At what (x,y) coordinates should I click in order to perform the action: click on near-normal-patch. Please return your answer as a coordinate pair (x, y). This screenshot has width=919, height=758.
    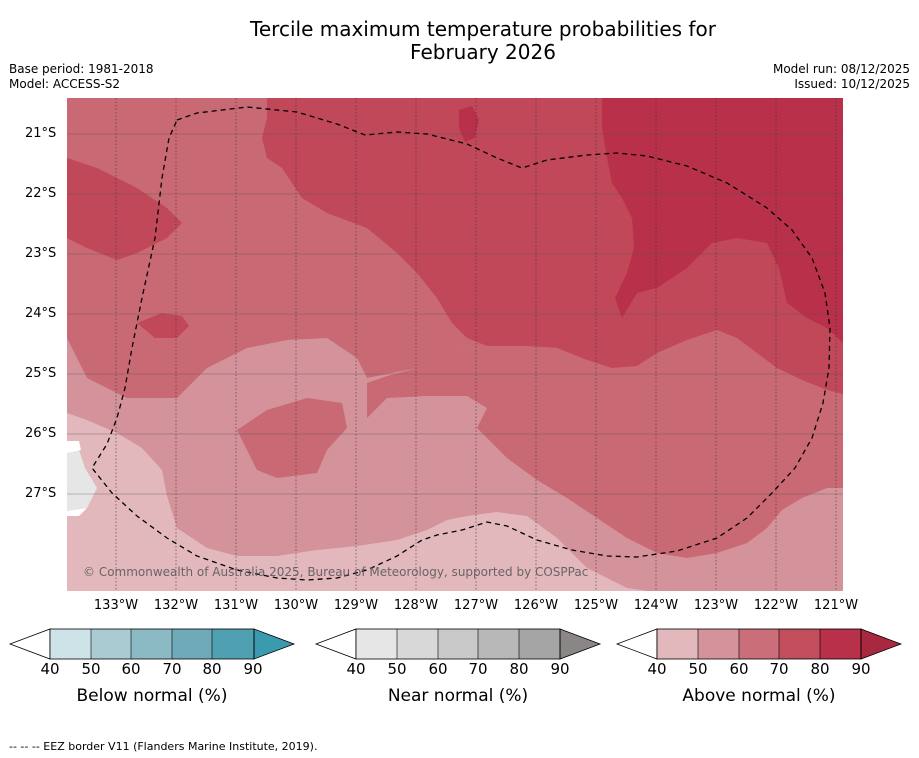
    Looking at the image, I should click on (82, 480).